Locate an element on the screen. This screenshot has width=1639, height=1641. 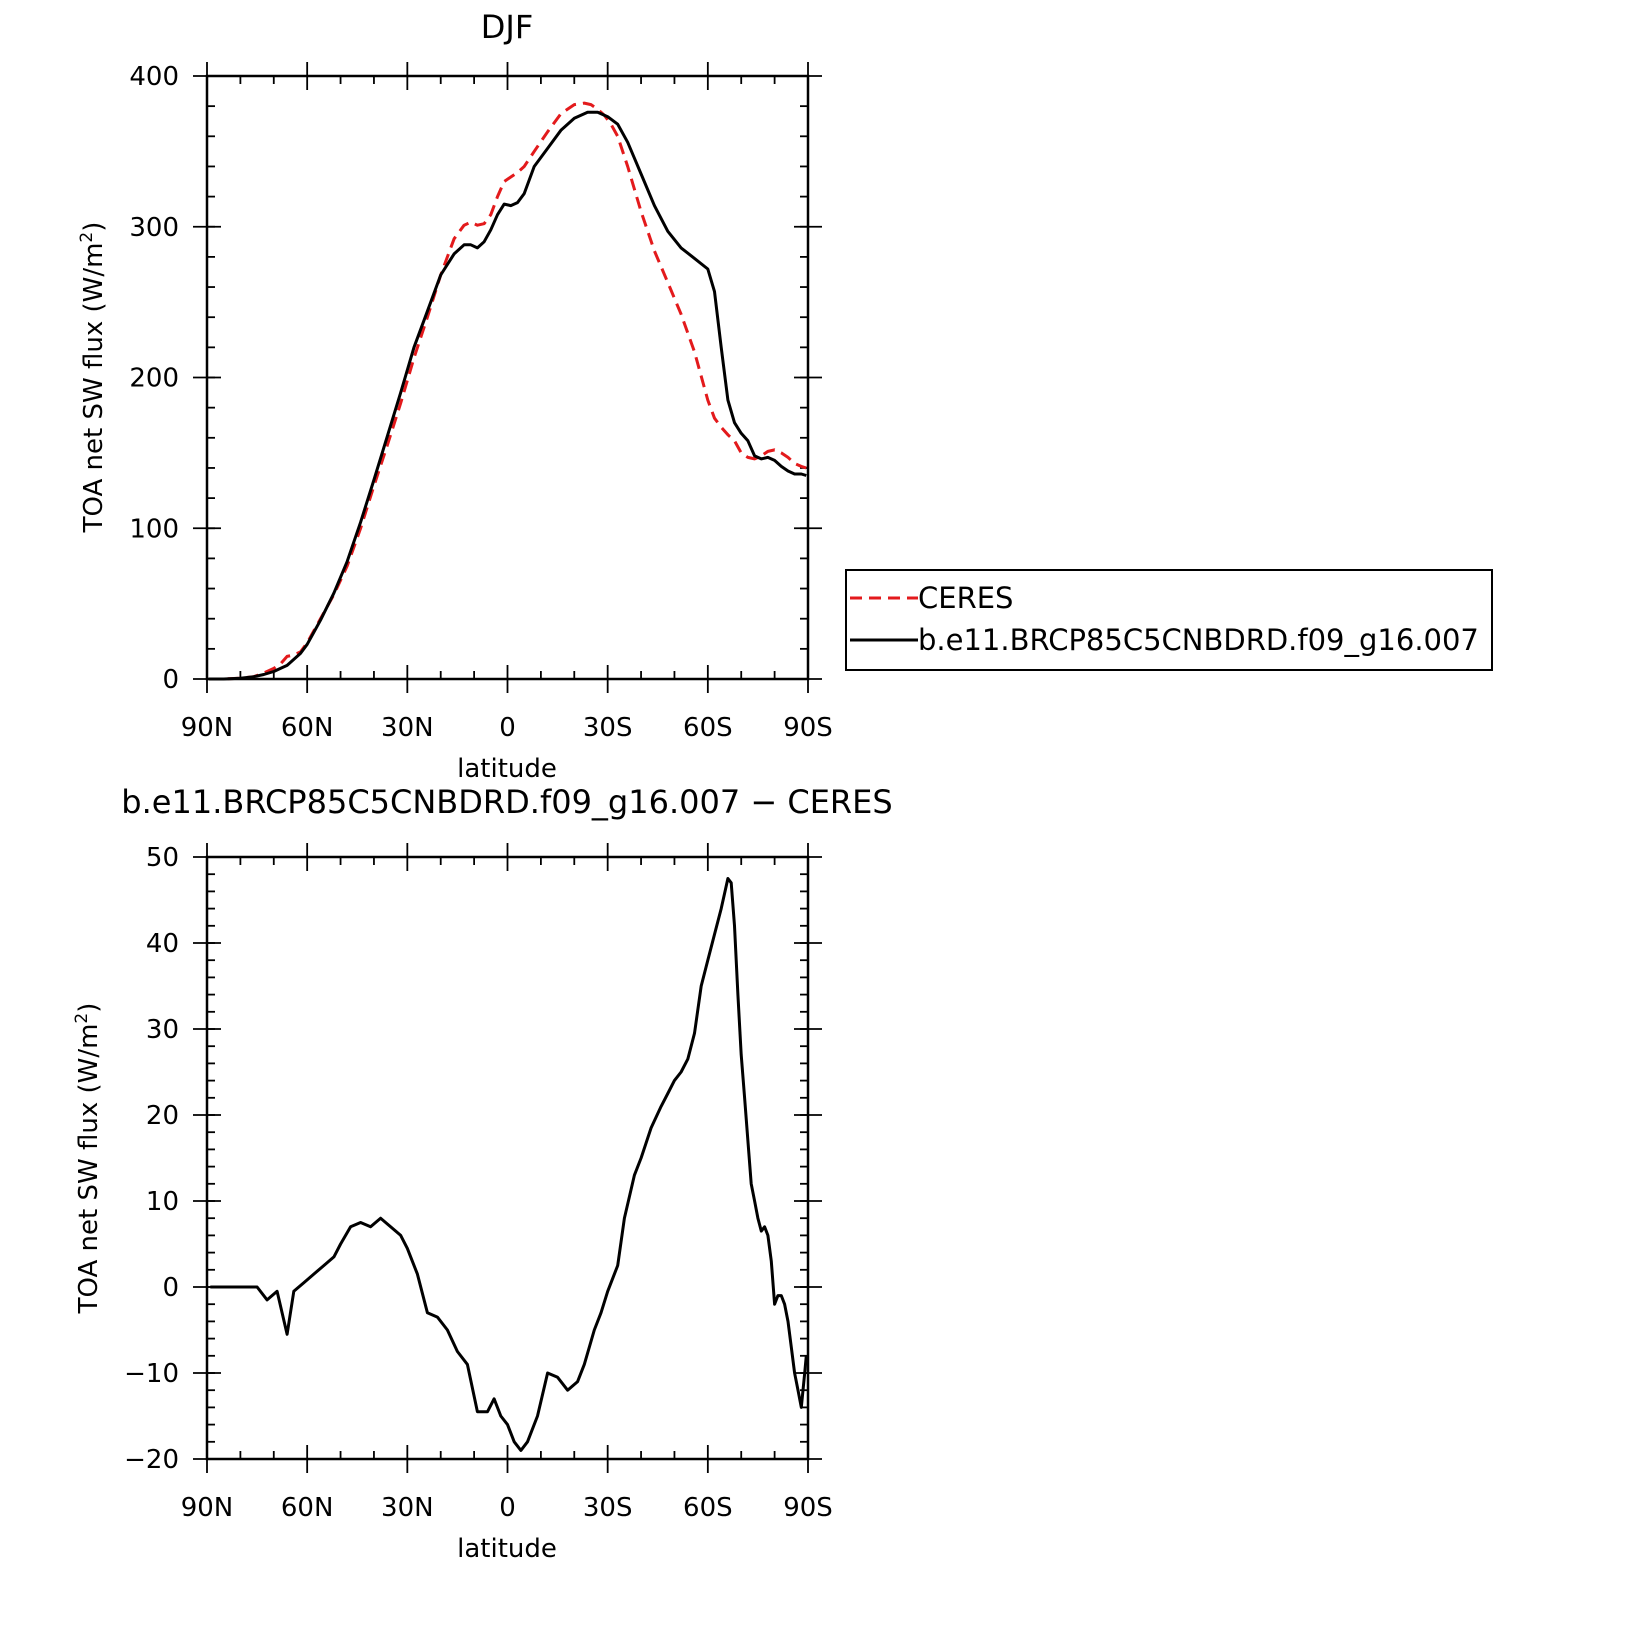
bottom-x-tick-label: 30S is located at coordinates (608, 1508).